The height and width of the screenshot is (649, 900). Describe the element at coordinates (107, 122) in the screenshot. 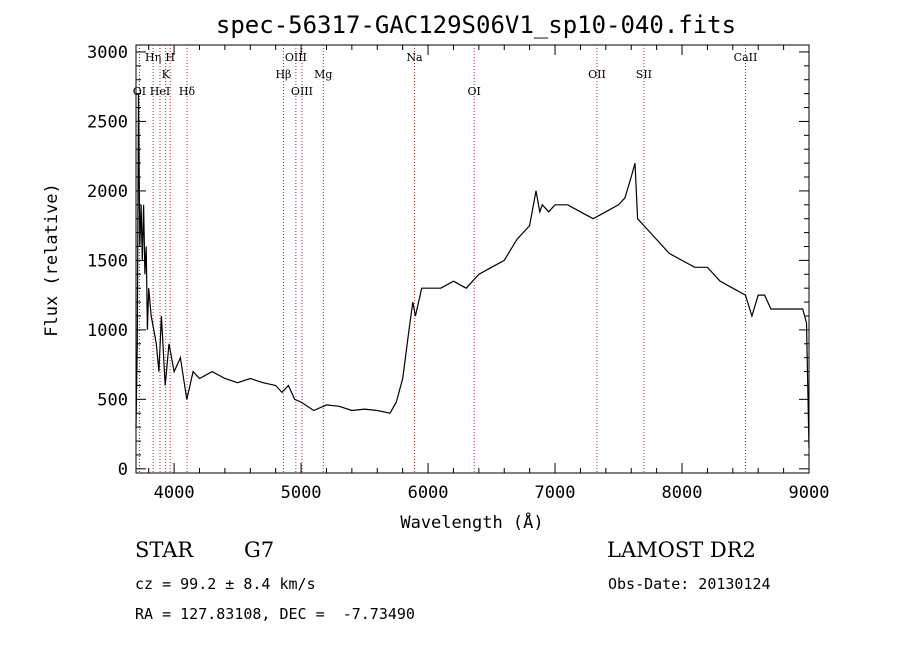

I see `y-tick-label: 2500` at that location.